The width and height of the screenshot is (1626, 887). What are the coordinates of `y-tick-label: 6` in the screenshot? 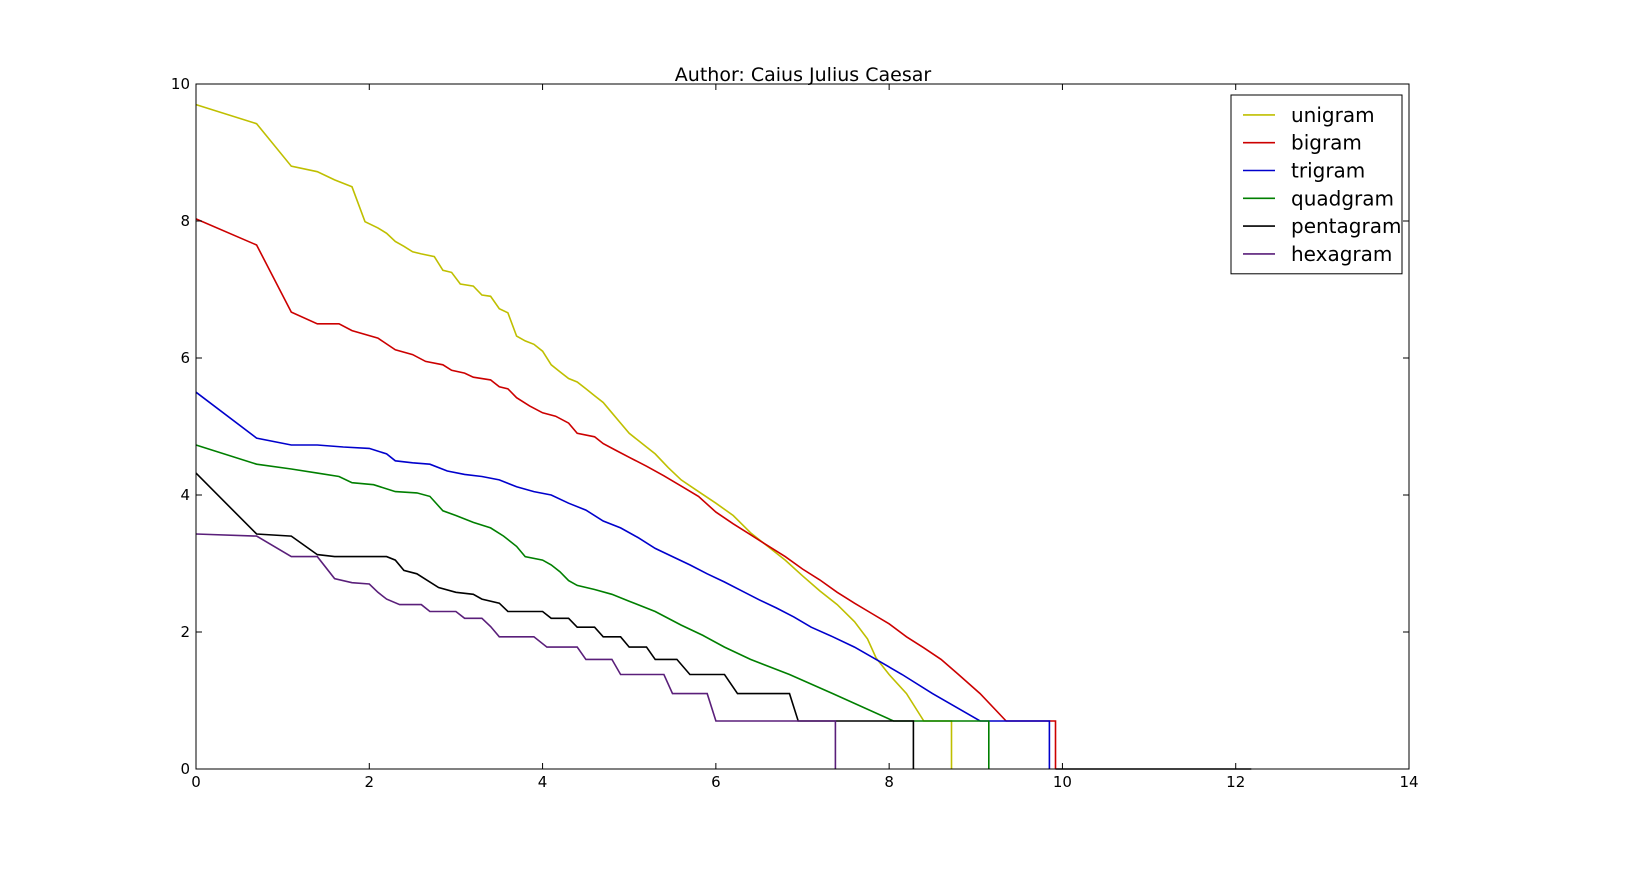 It's located at (185, 358).